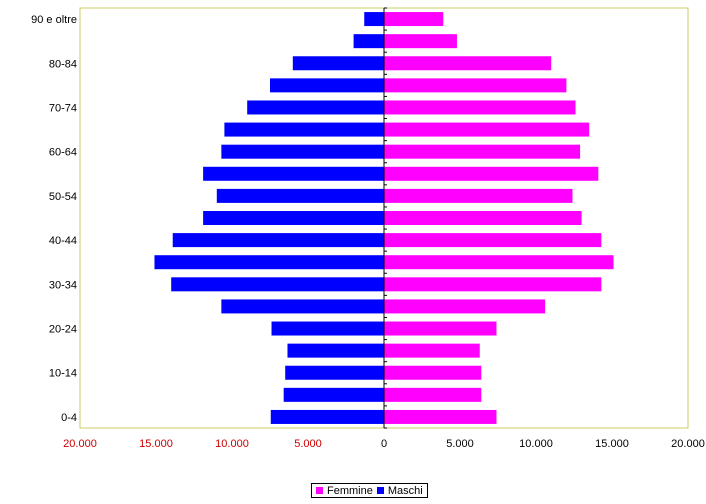  Describe the element at coordinates (63, 374) in the screenshot. I see `y-tick-label: 10-14` at that location.